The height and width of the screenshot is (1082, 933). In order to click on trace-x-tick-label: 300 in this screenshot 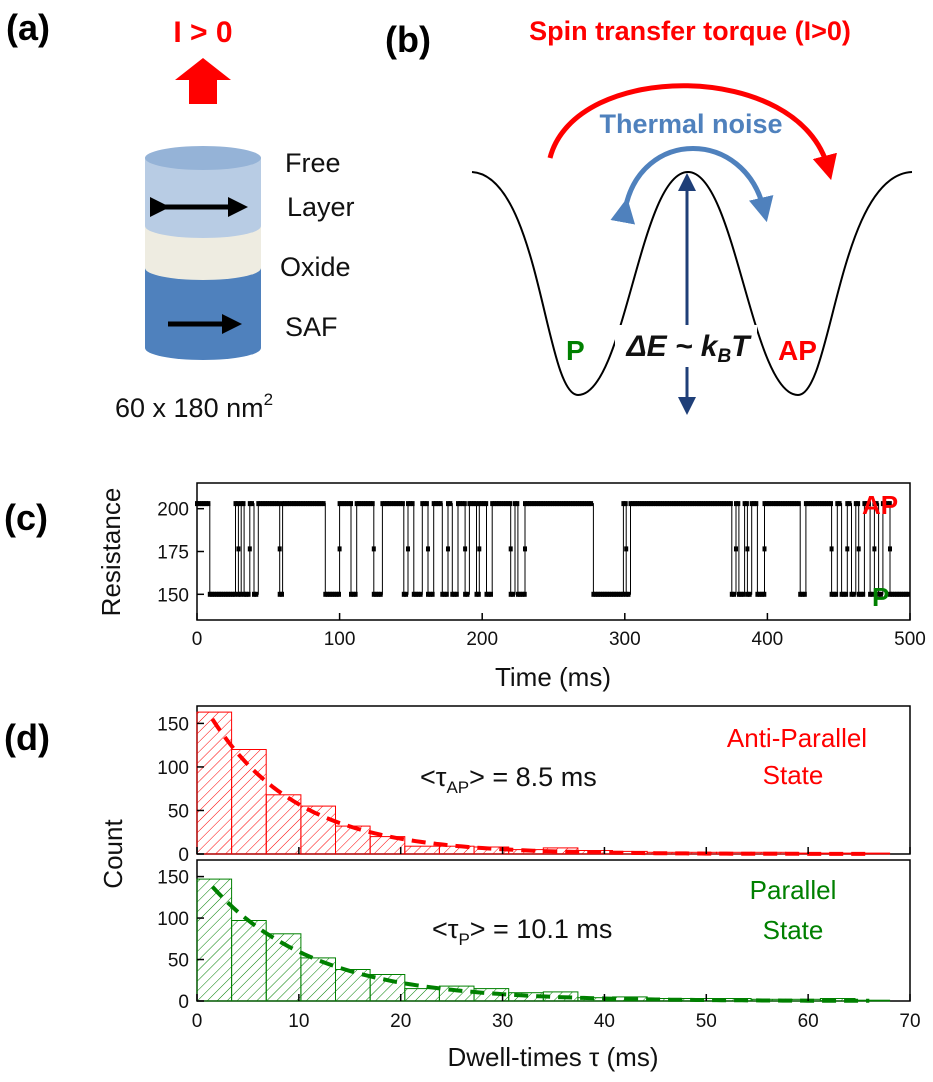, I will do `click(625, 639)`.